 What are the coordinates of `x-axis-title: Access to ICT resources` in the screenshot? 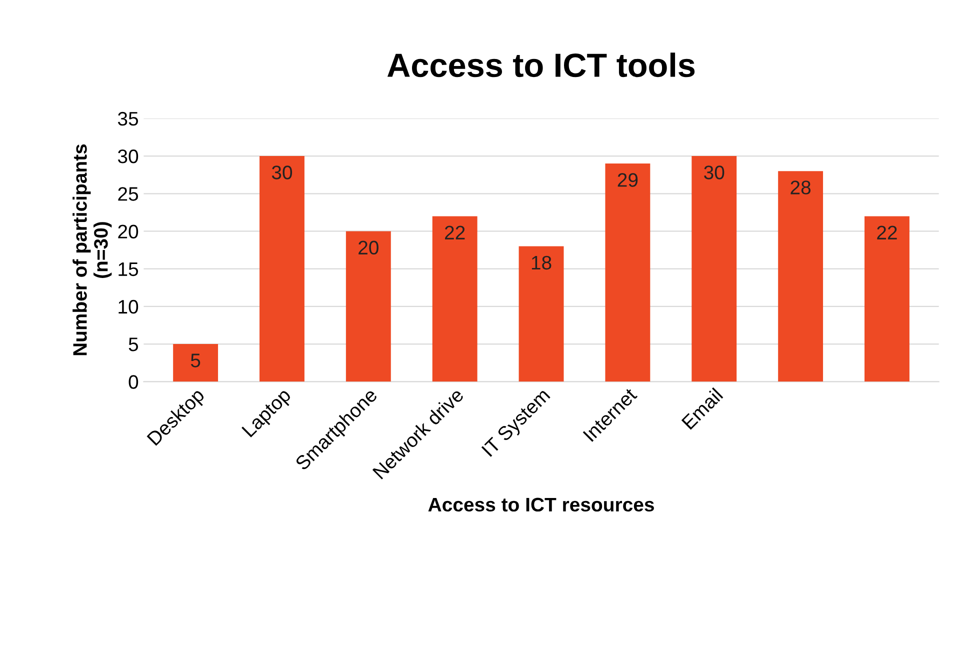 It's located at (541, 505).